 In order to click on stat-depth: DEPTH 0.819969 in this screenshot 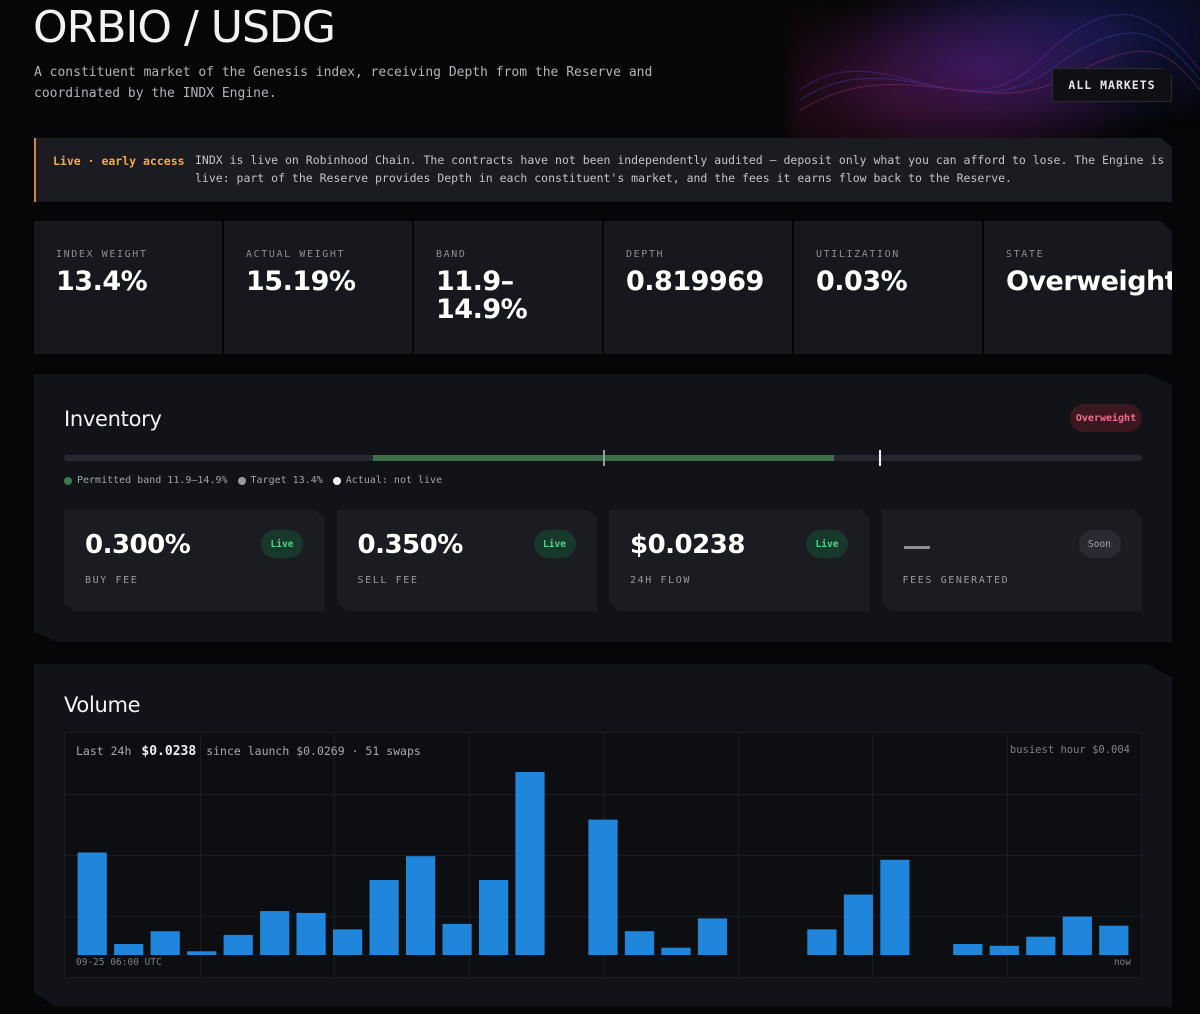, I will do `click(698, 287)`.